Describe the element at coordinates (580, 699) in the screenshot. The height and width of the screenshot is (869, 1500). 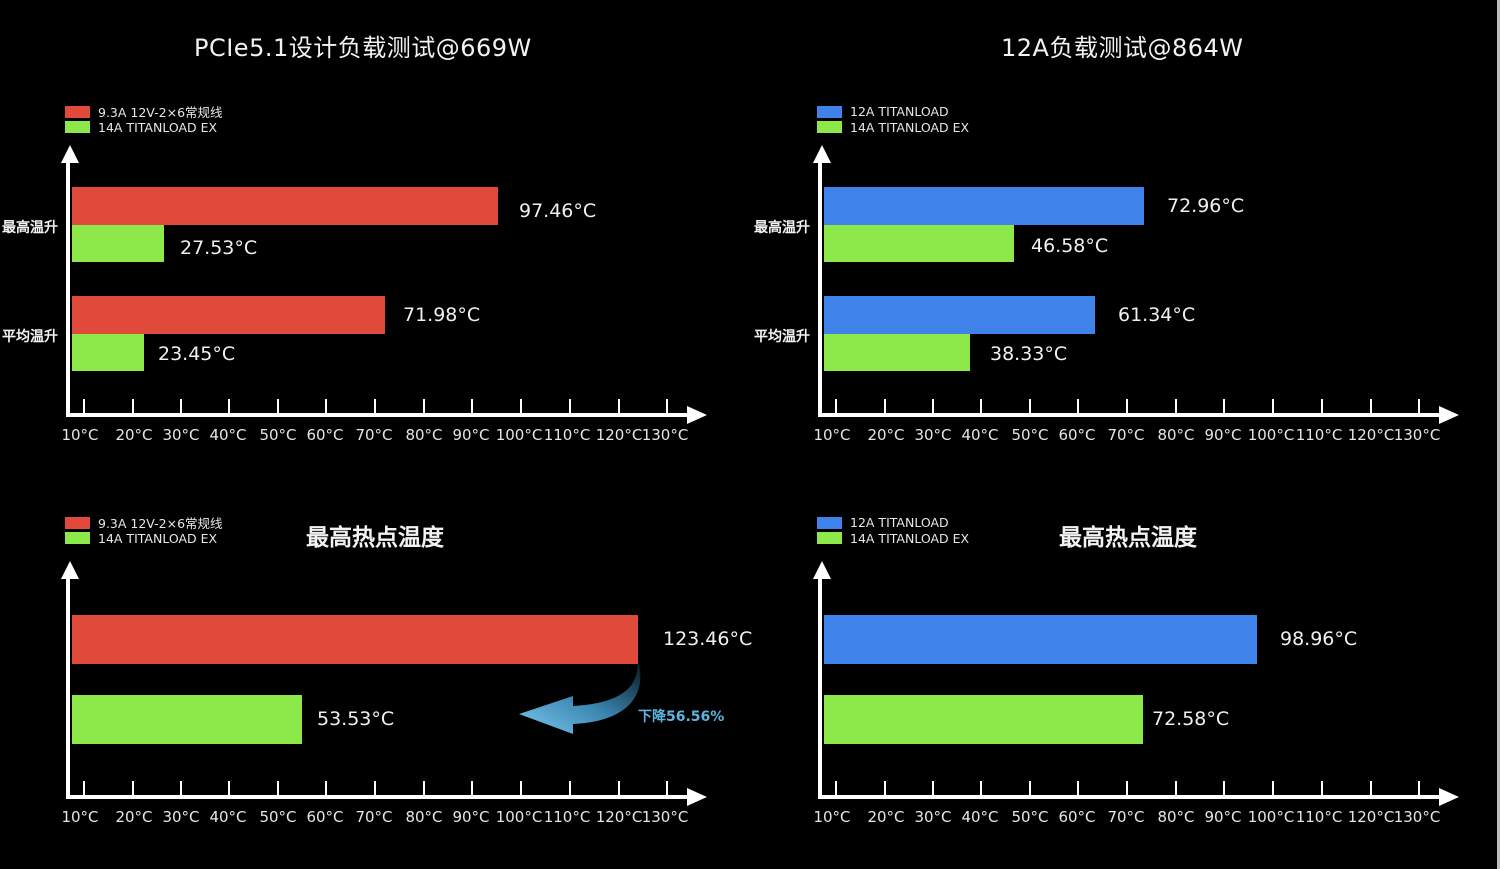
I see `decrease-arrow-icon` at that location.